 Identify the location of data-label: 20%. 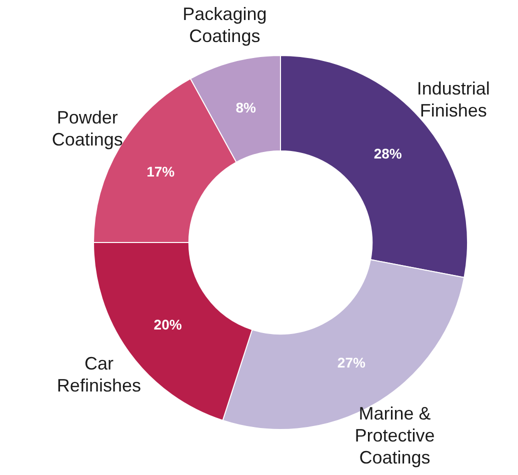
(168, 324).